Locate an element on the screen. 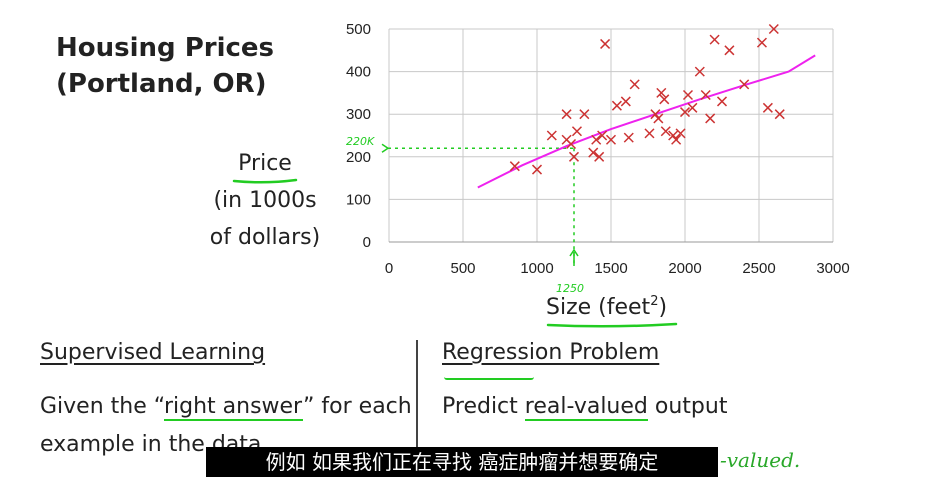 The height and width of the screenshot is (478, 926). y-tick-label: 200 is located at coordinates (358, 157).